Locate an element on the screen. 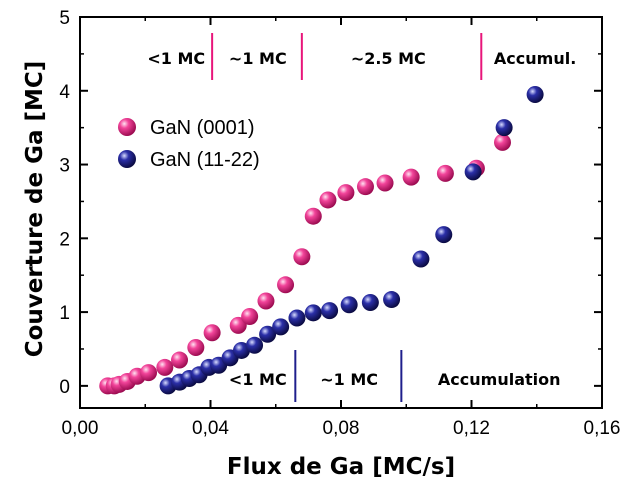 The image size is (621, 481). top-region-label: ~1 MC is located at coordinates (258, 58).